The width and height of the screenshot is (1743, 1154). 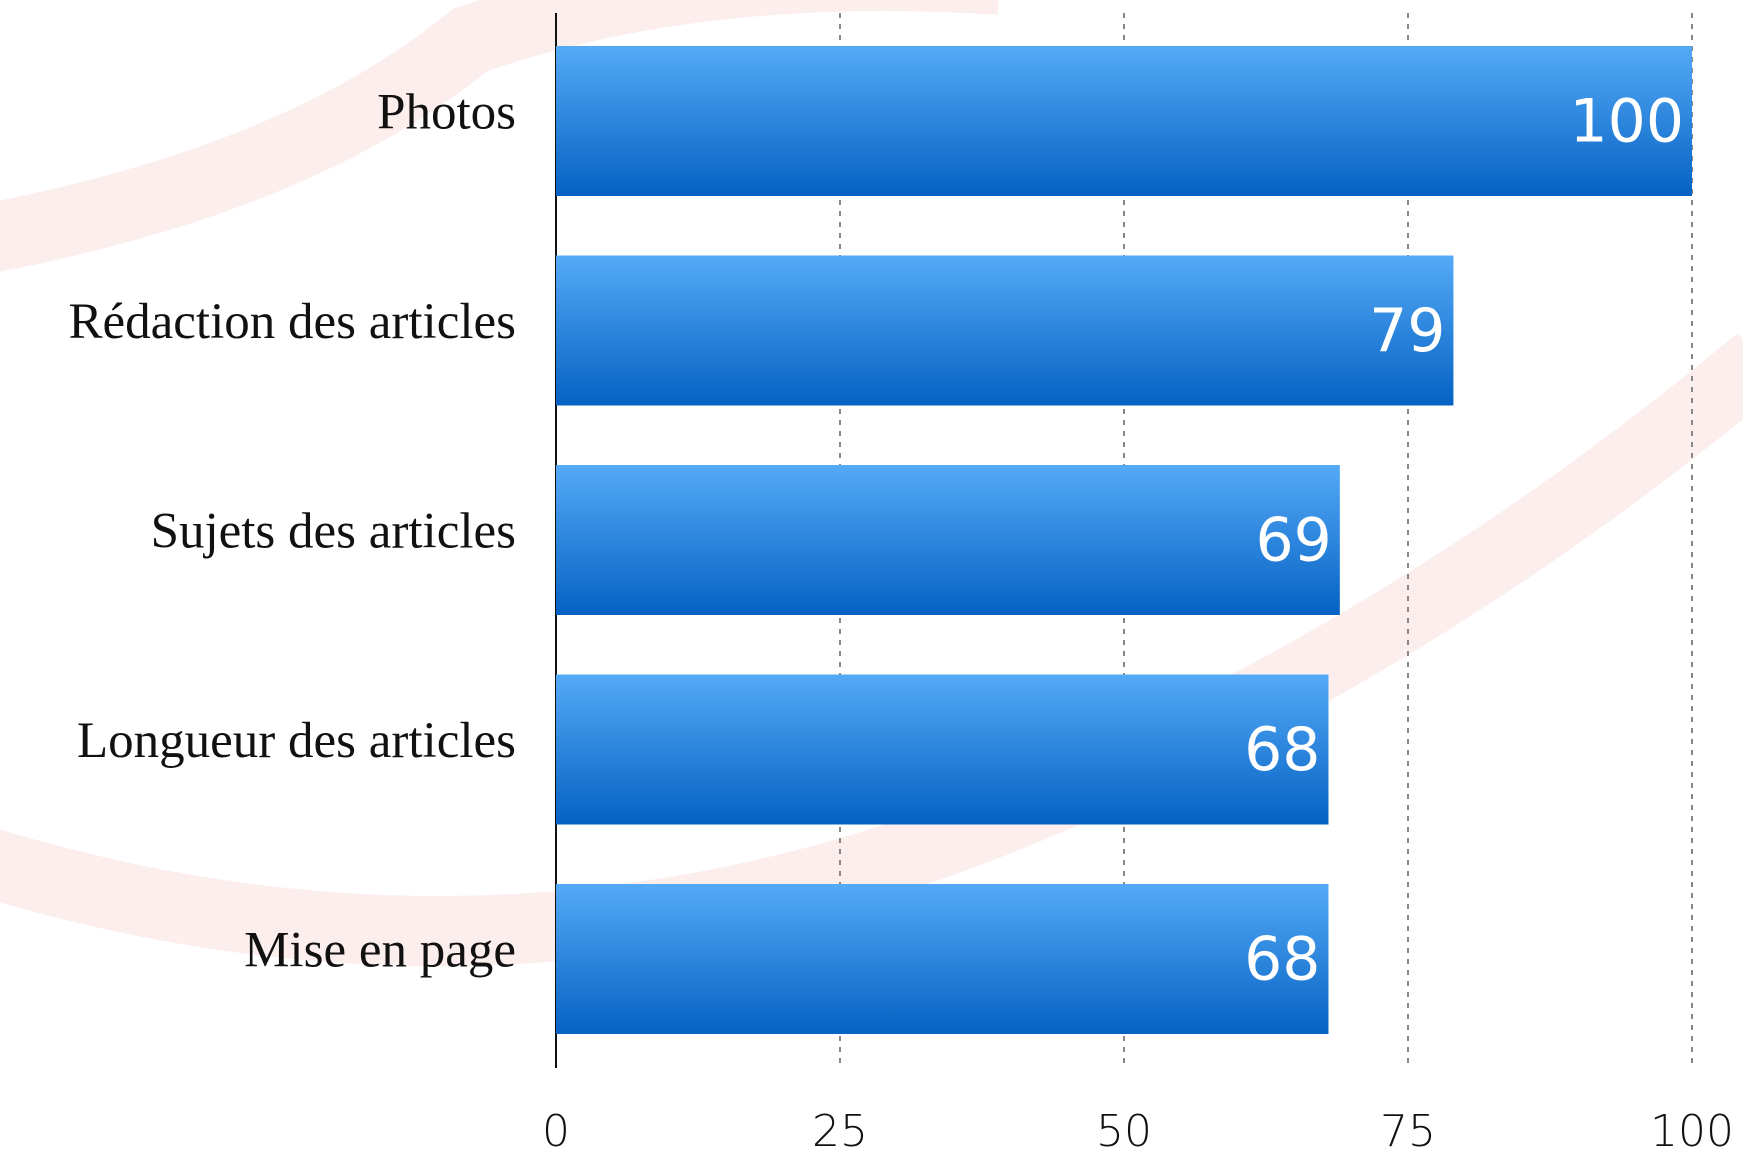 I want to click on x-tick-label: 25, so click(x=840, y=1130).